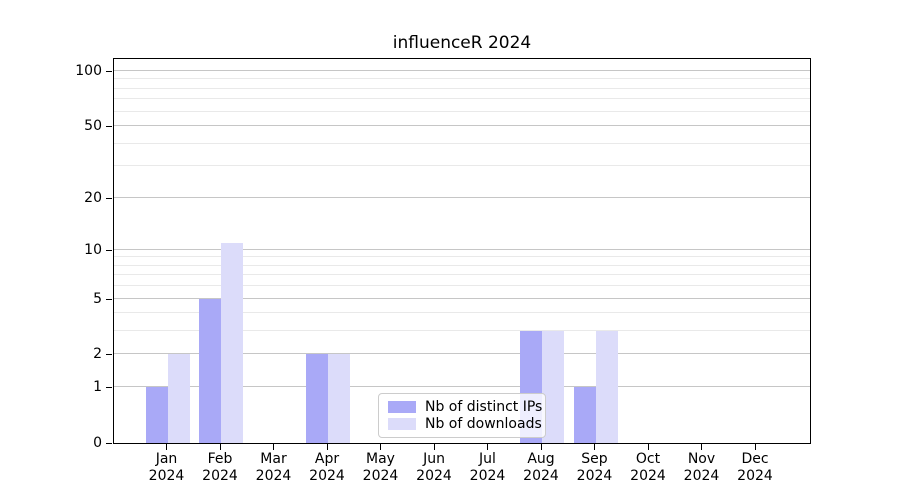 The height and width of the screenshot is (500, 900). What do you see at coordinates (88, 71) in the screenshot?
I see `y-tick-label: 100` at bounding box center [88, 71].